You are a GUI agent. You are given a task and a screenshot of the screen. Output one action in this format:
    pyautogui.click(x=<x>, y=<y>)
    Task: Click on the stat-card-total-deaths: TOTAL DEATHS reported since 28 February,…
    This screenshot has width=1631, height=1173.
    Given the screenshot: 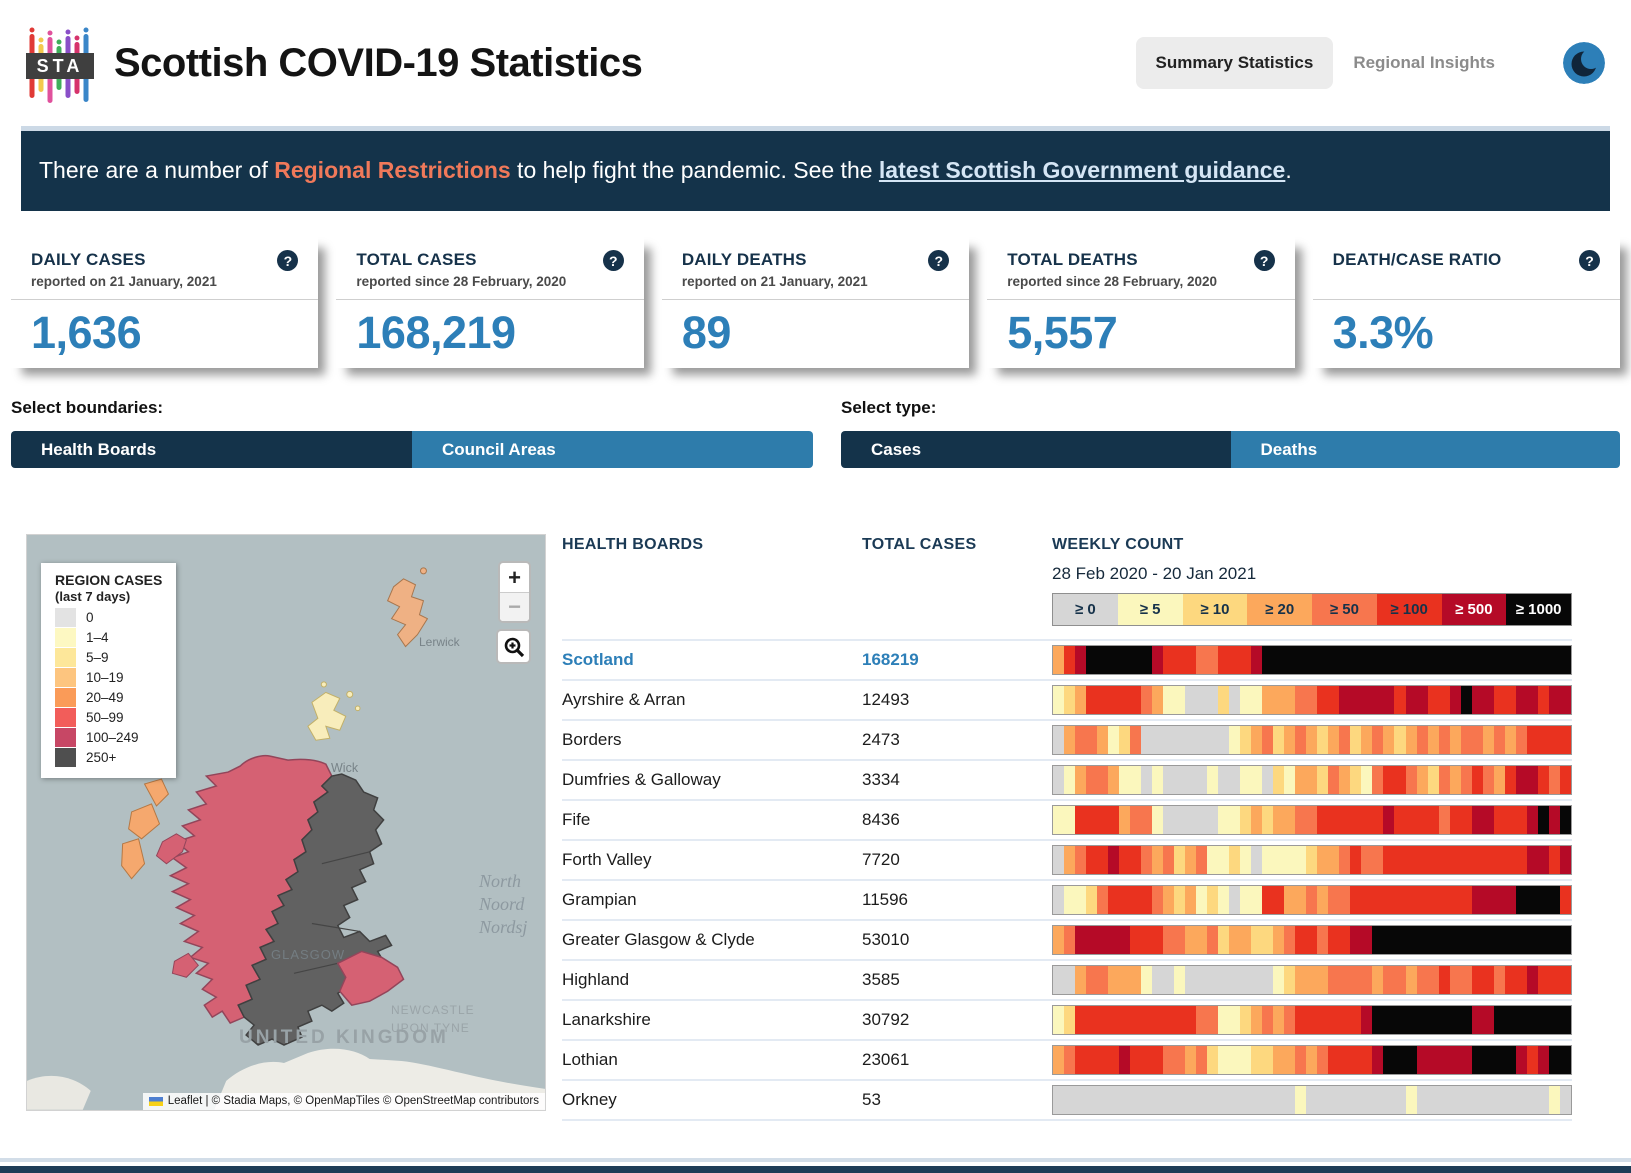 What is the action you would take?
    pyautogui.click(x=1141, y=303)
    